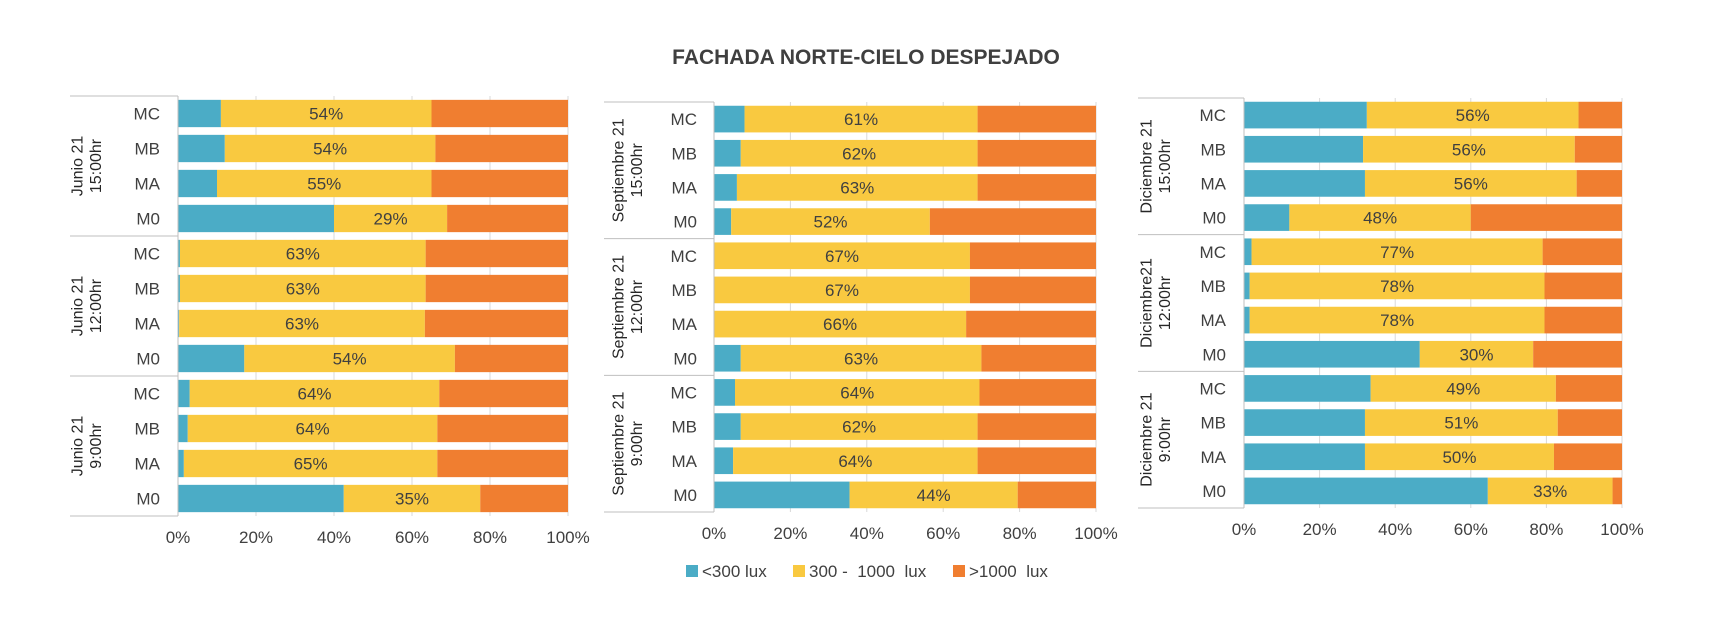 This screenshot has height=632, width=1712. Describe the element at coordinates (1550, 491) in the screenshot. I see `data-label: 33%` at that location.